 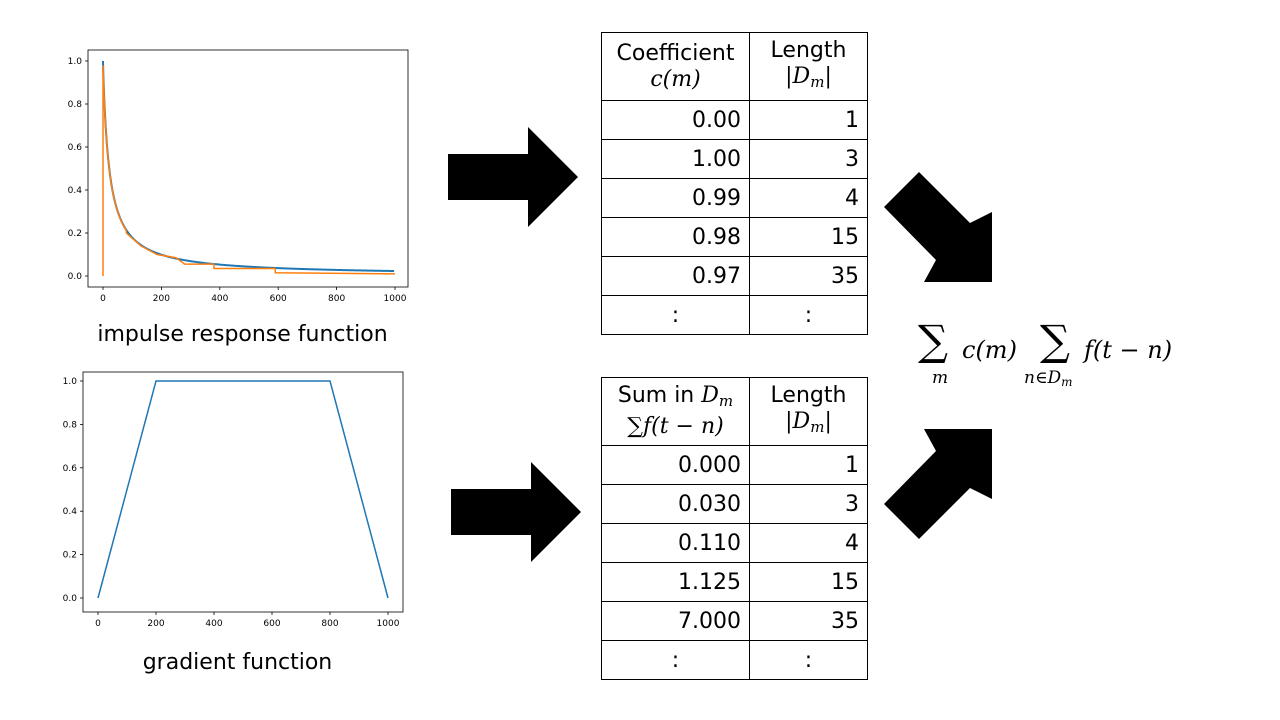 I want to click on length-header: Length |Dm|, so click(x=808, y=66).